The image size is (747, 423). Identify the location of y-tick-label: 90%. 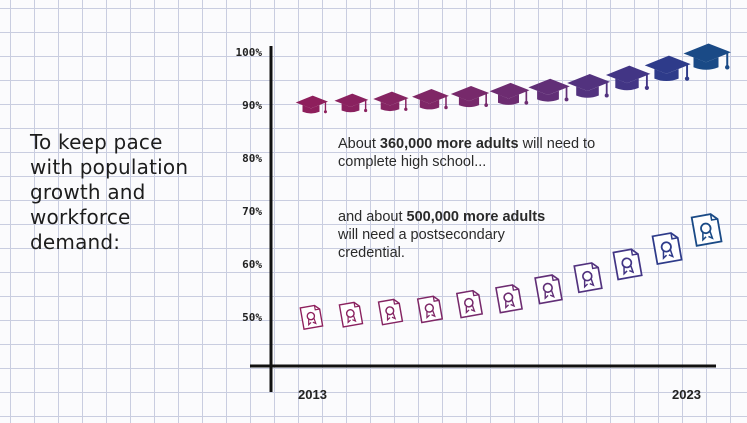
(252, 105).